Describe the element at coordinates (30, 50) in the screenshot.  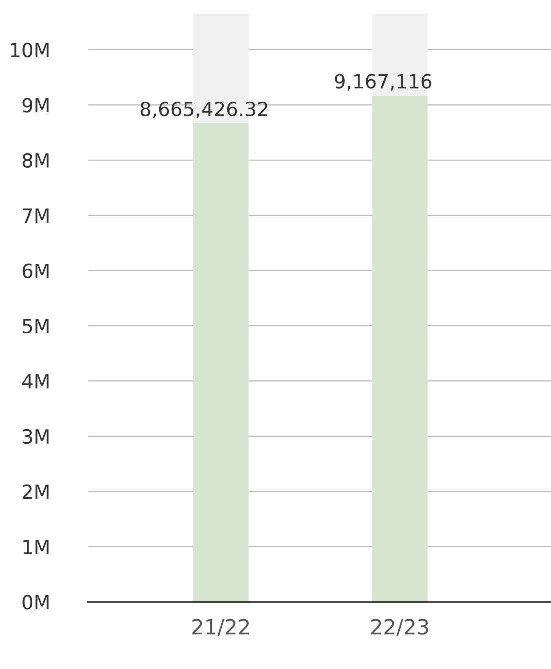
I see `y-tick-label: 10M` at that location.